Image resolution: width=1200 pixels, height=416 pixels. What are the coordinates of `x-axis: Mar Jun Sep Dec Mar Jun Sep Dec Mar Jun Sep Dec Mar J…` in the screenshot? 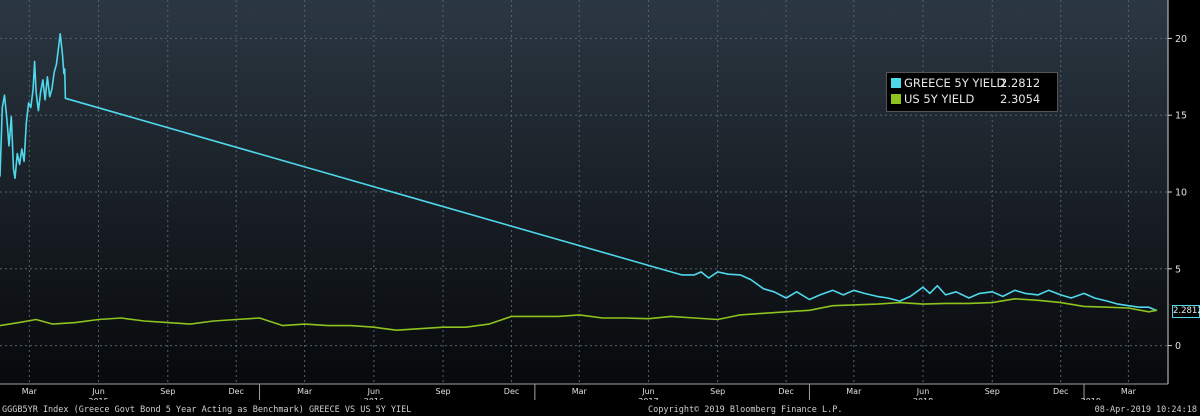 It's located at (584, 391).